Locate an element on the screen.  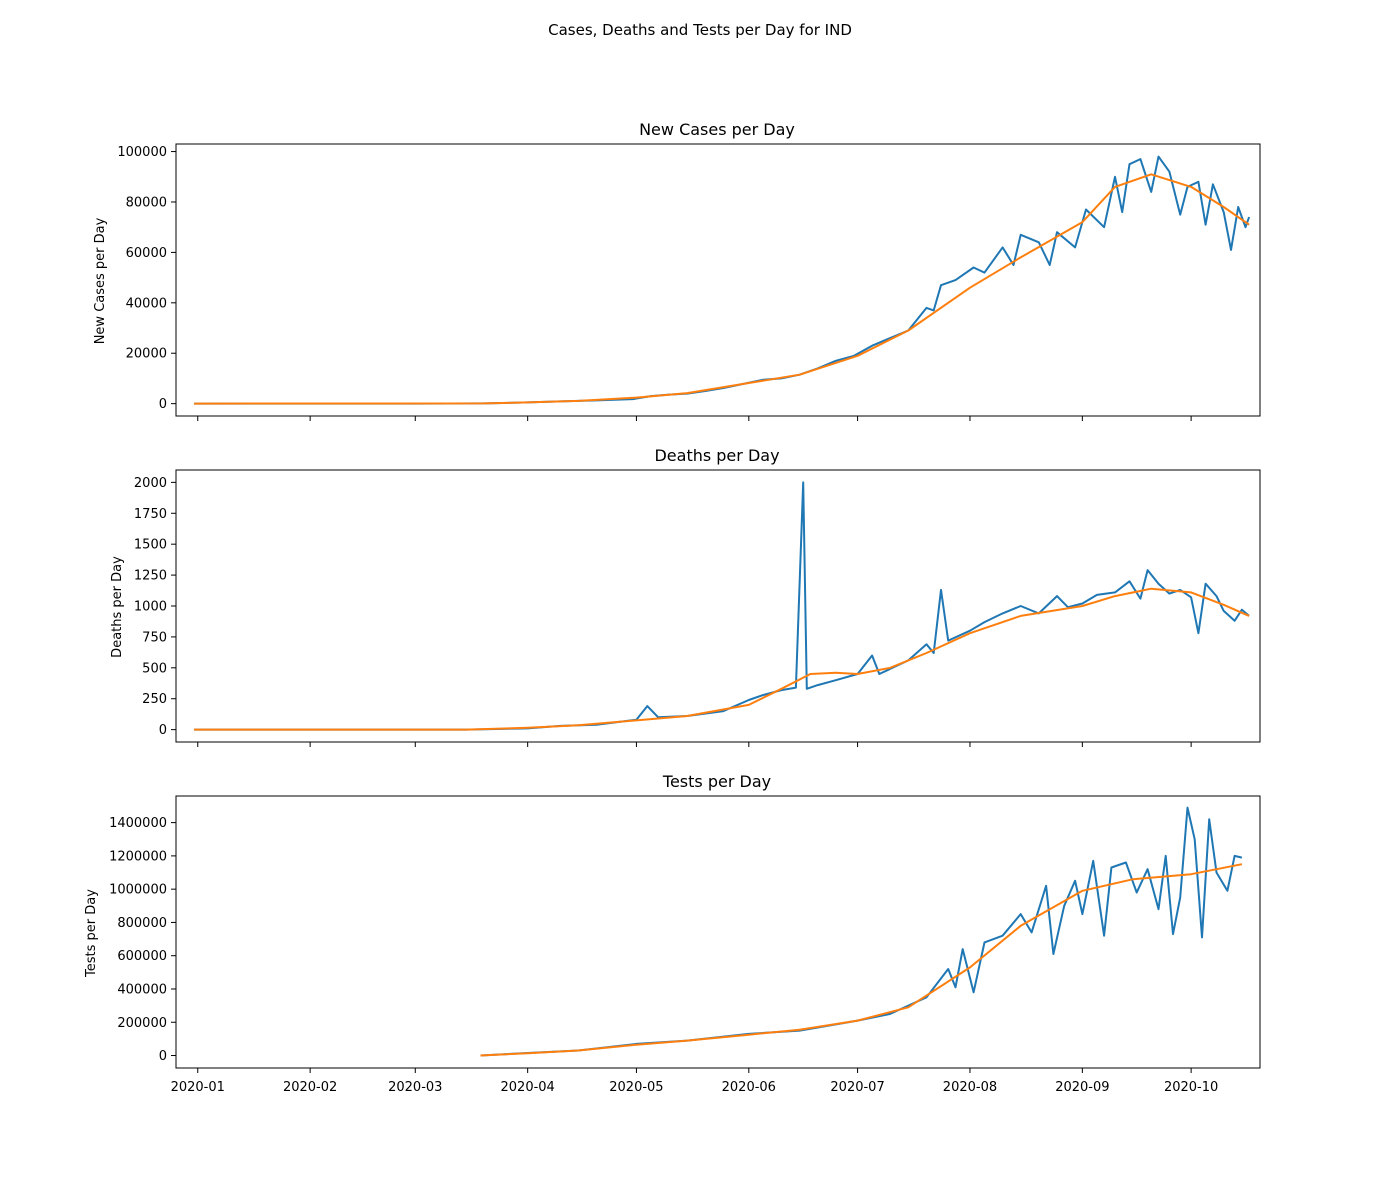
deaths-y-tick-label: 1500 is located at coordinates (150, 545).